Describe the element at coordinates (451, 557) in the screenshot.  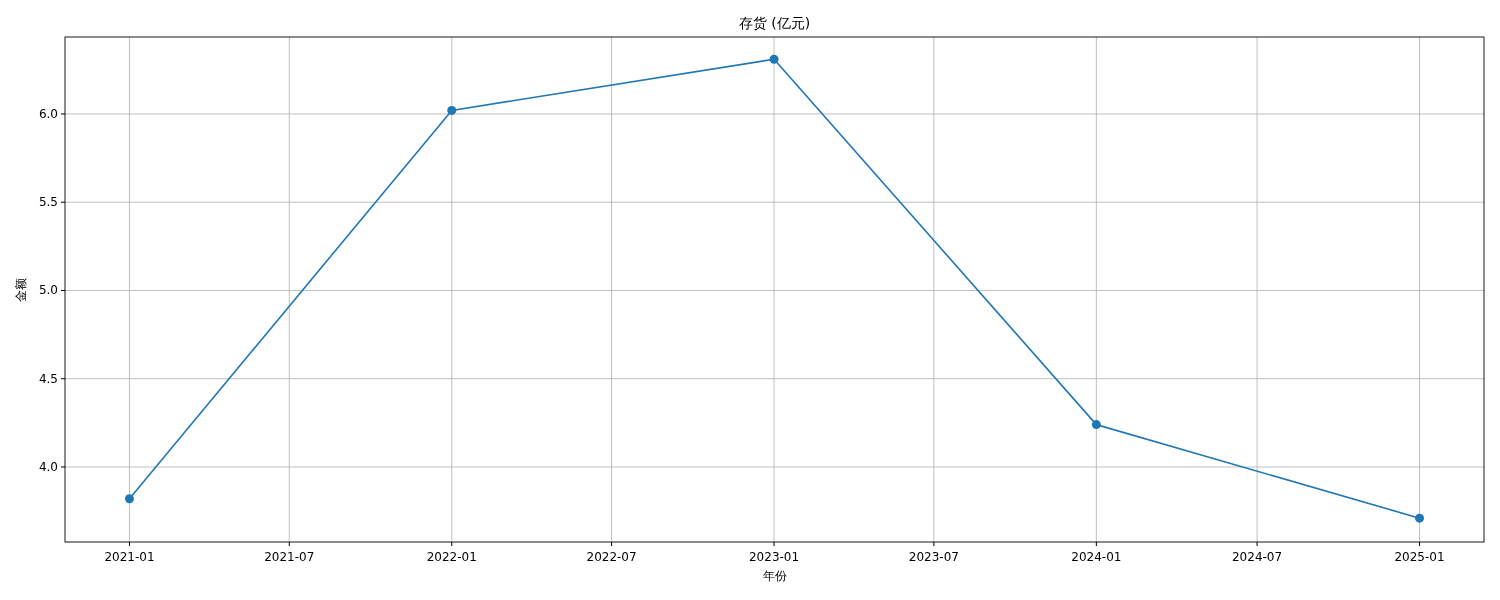
I see `x-tick-label: 2022-01` at that location.